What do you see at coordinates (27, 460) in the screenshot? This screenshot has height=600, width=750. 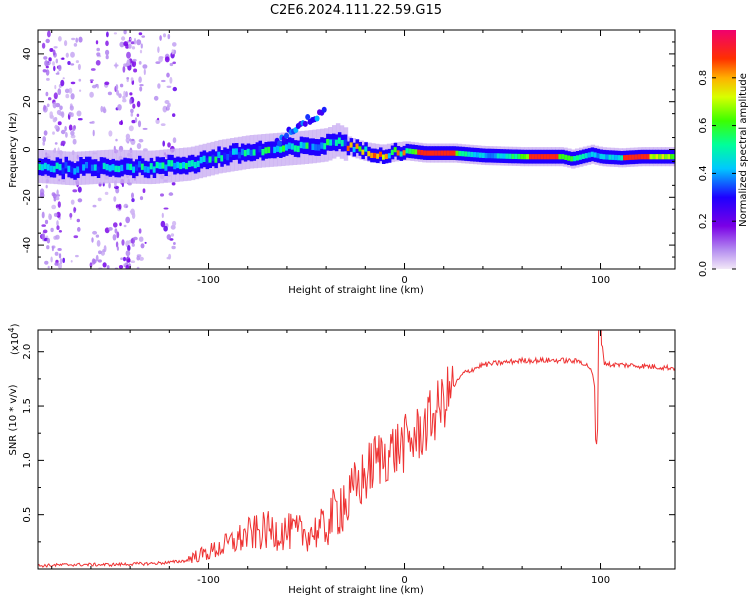 I see `y-tick-label: 1.0` at bounding box center [27, 460].